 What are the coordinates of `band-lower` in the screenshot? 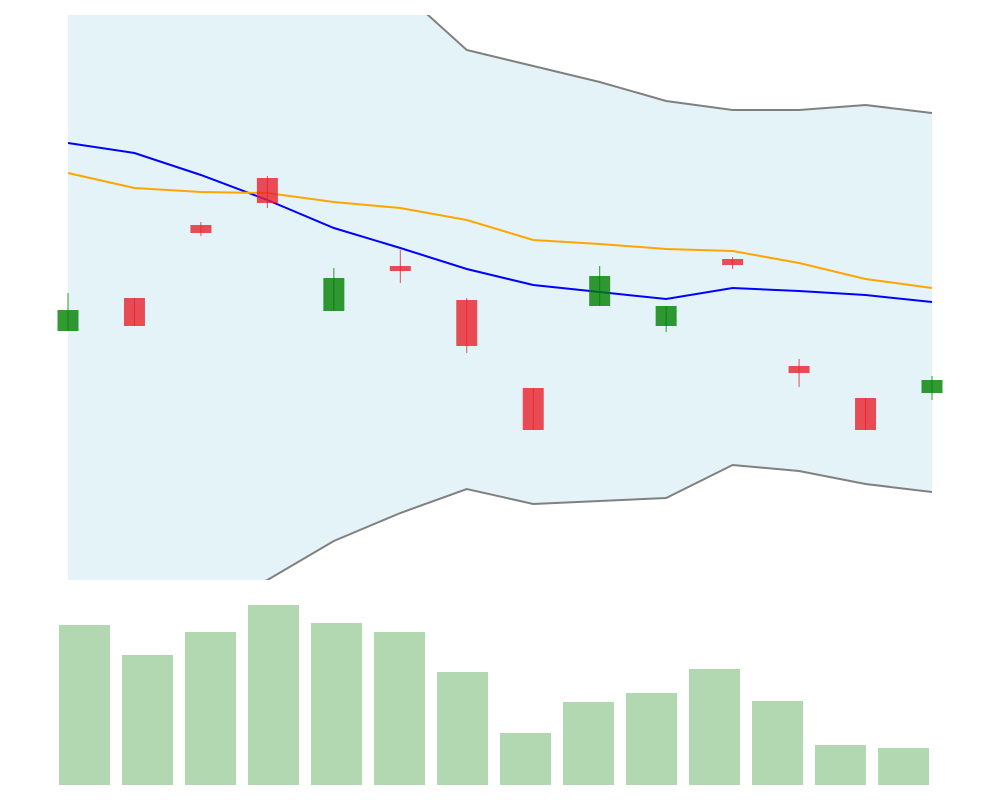 It's located at (598, 521).